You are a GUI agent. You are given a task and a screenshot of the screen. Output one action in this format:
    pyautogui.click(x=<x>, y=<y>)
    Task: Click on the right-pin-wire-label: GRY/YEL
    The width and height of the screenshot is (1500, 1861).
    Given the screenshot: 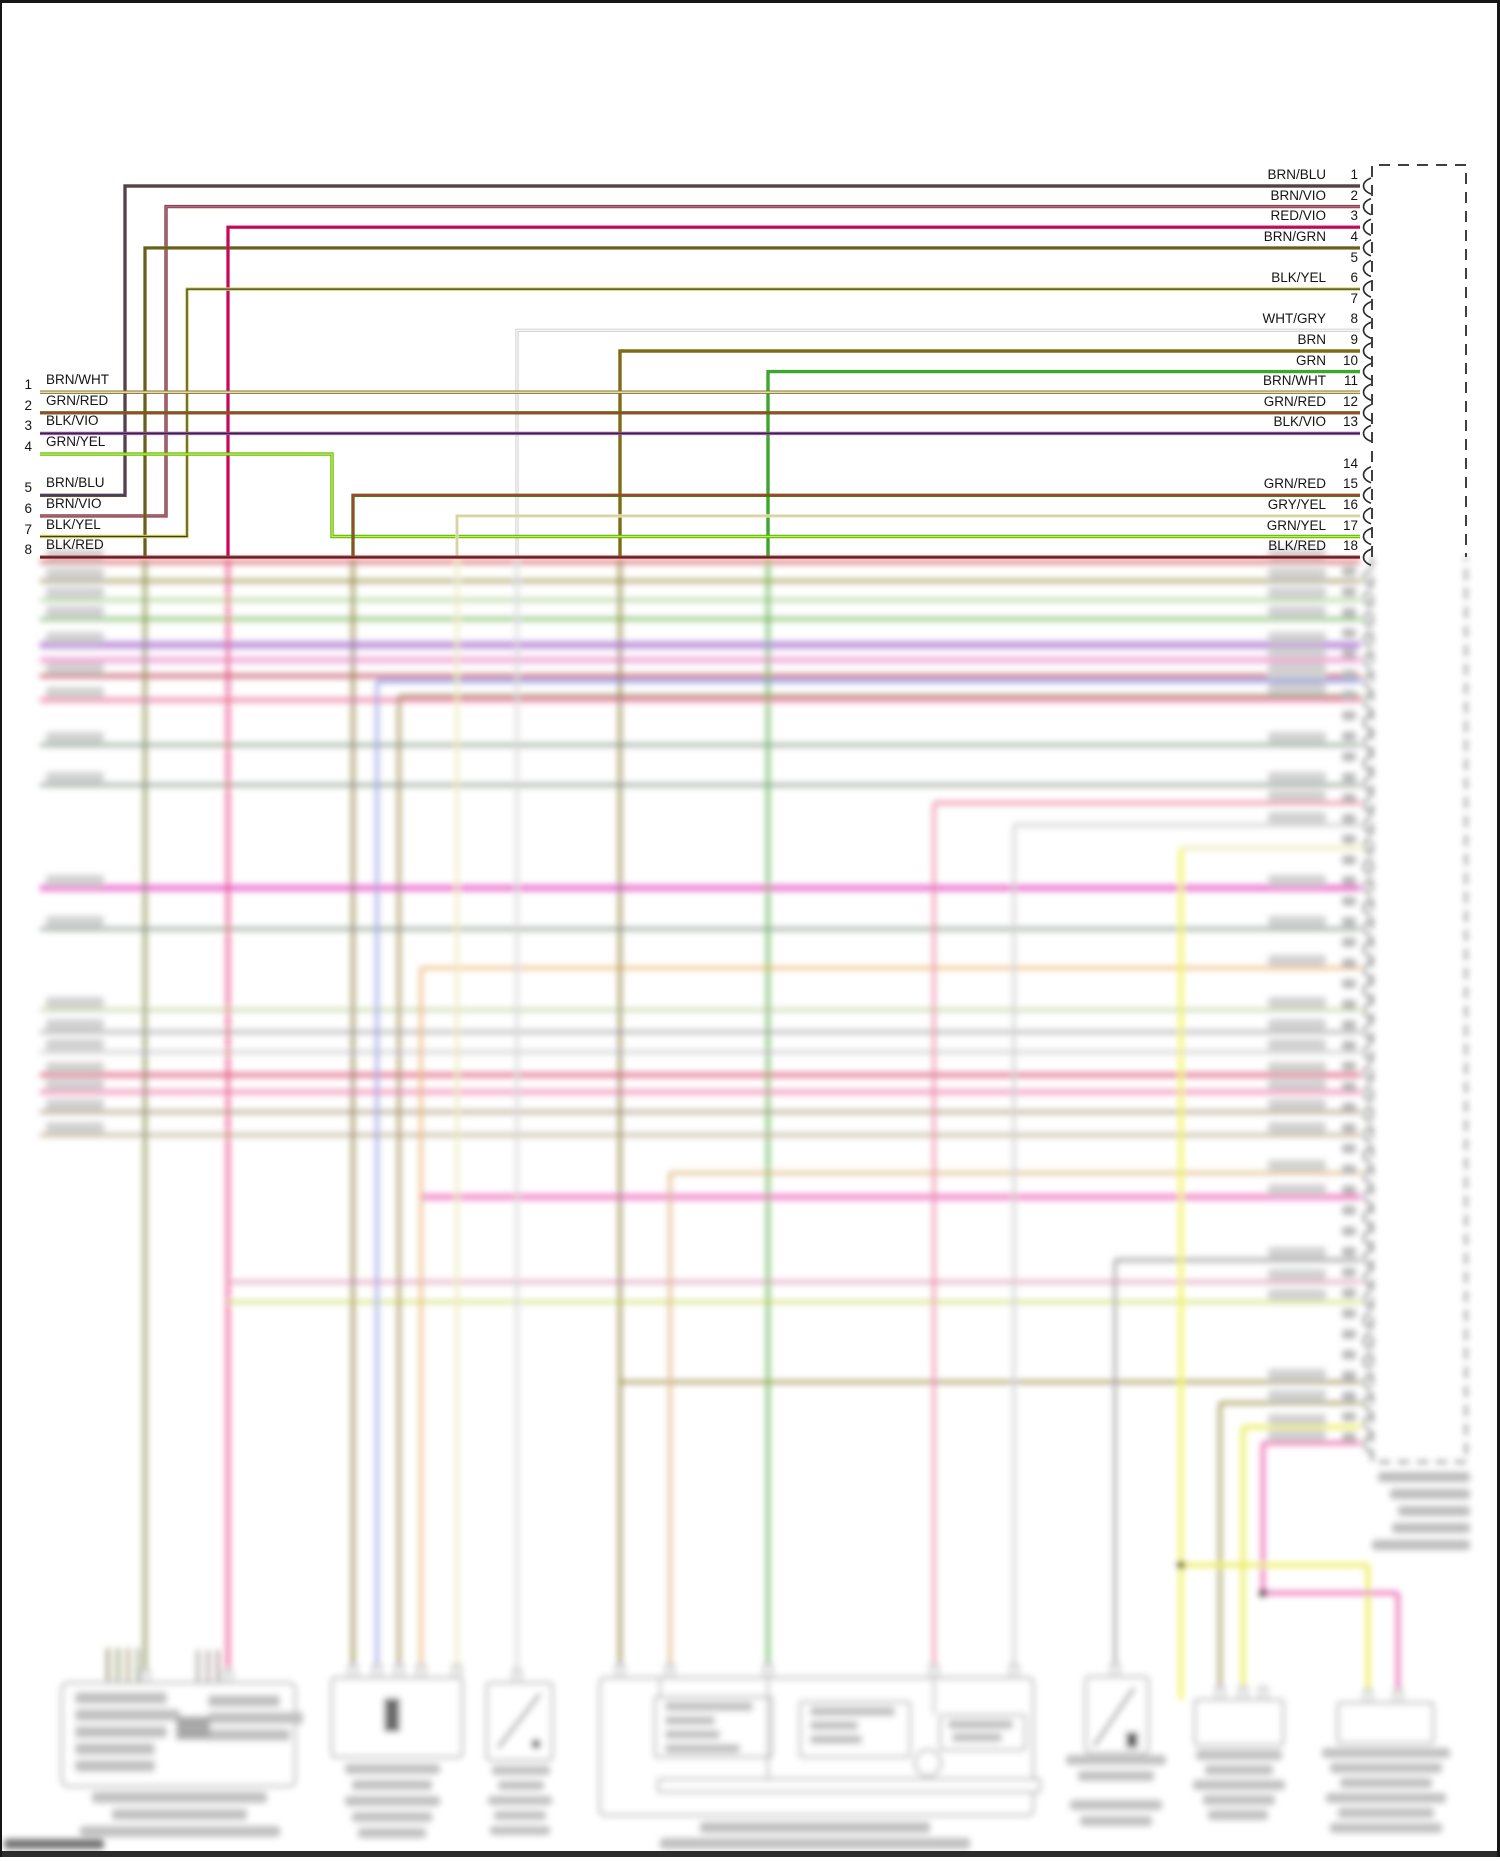 What is the action you would take?
    pyautogui.click(x=1296, y=504)
    